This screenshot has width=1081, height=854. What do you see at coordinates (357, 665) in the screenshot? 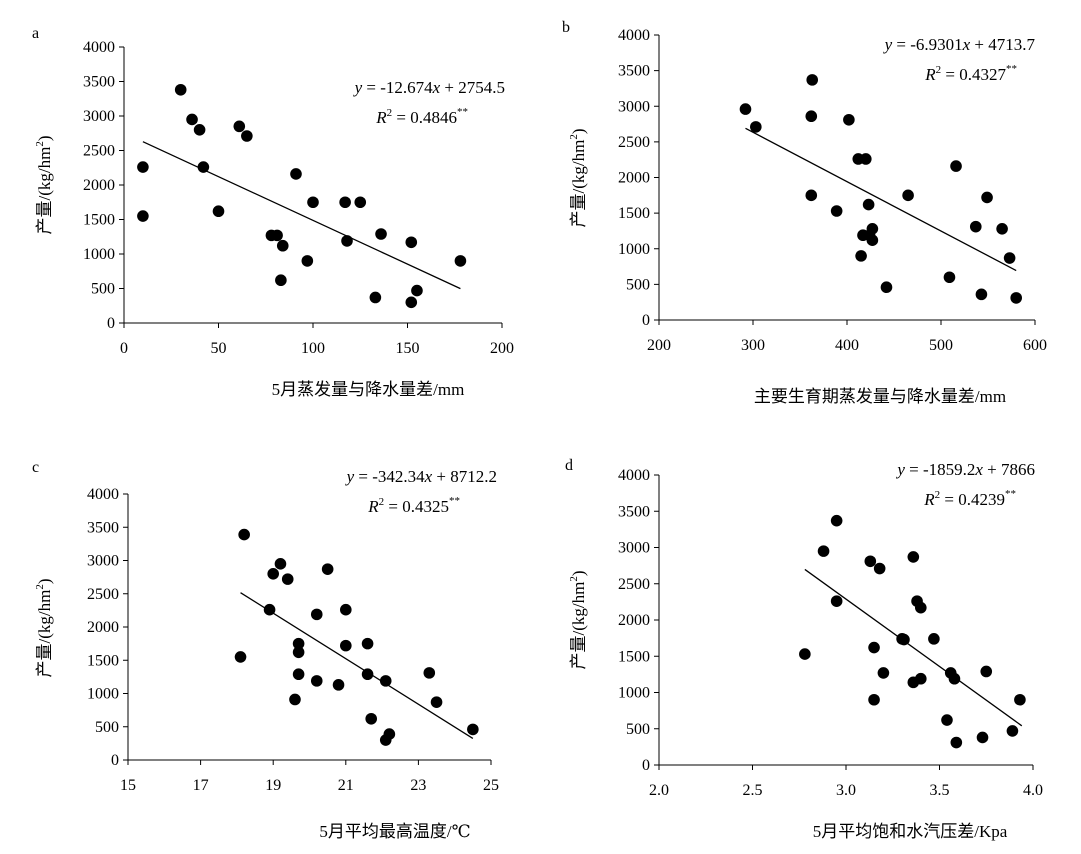
I see `trendline-c` at bounding box center [357, 665].